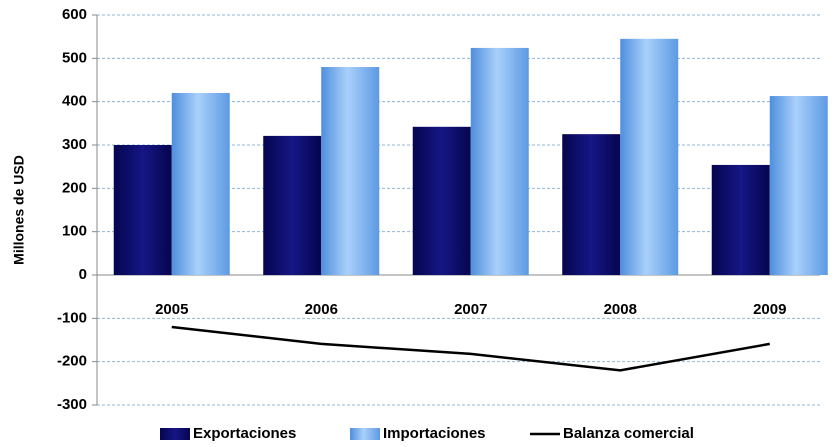 The width and height of the screenshot is (835, 447). What do you see at coordinates (74, 231) in the screenshot?
I see `y-tick-label: 100` at bounding box center [74, 231].